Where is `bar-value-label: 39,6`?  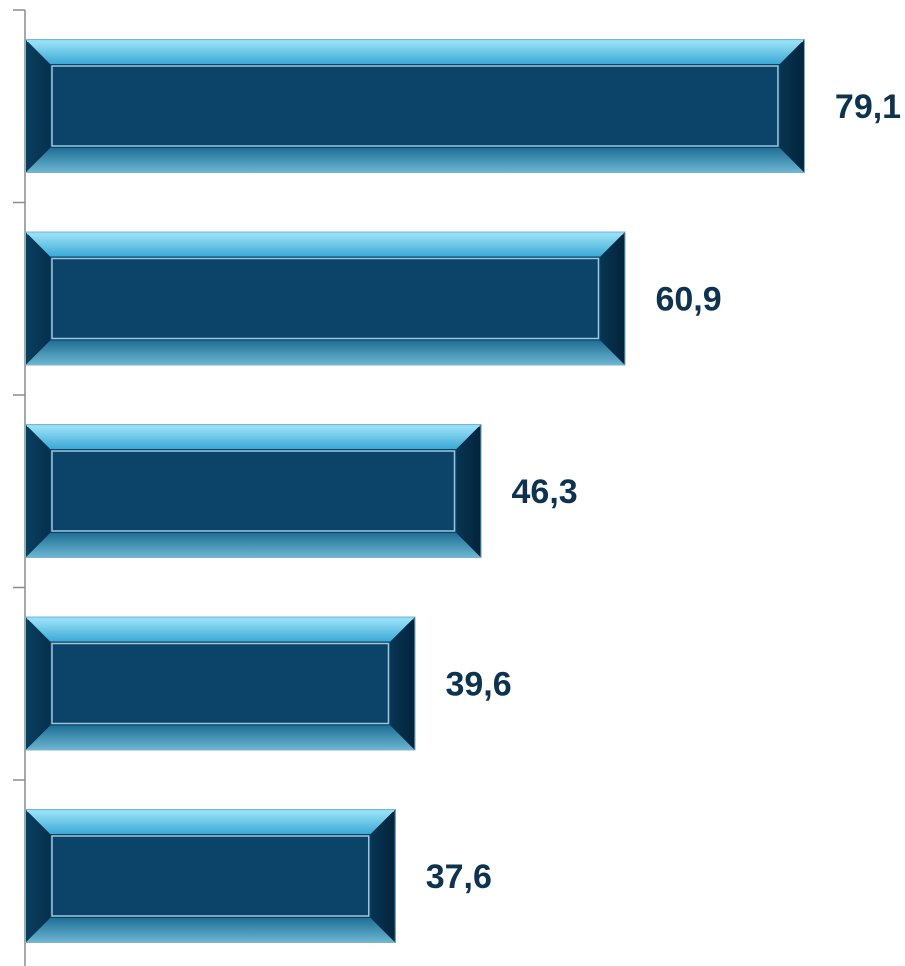 bar-value-label: 39,6 is located at coordinates (478, 685).